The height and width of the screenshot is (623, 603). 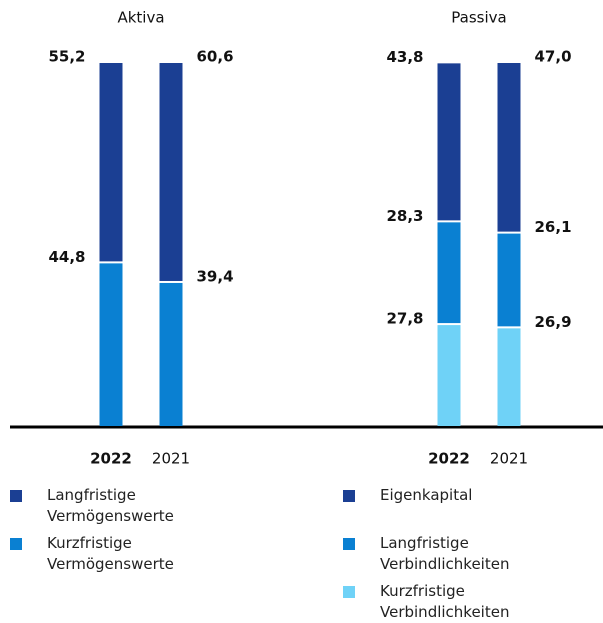 What do you see at coordinates (215, 57) in the screenshot?
I see `value-label: 60,6` at bounding box center [215, 57].